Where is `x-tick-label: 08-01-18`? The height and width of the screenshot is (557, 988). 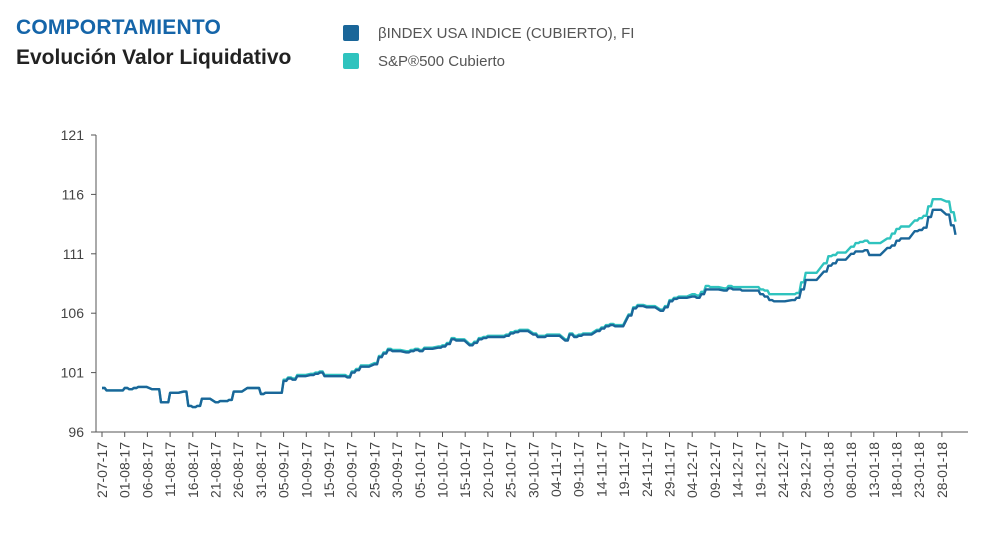 x-tick-label: 08-01-18 is located at coordinates (851, 470).